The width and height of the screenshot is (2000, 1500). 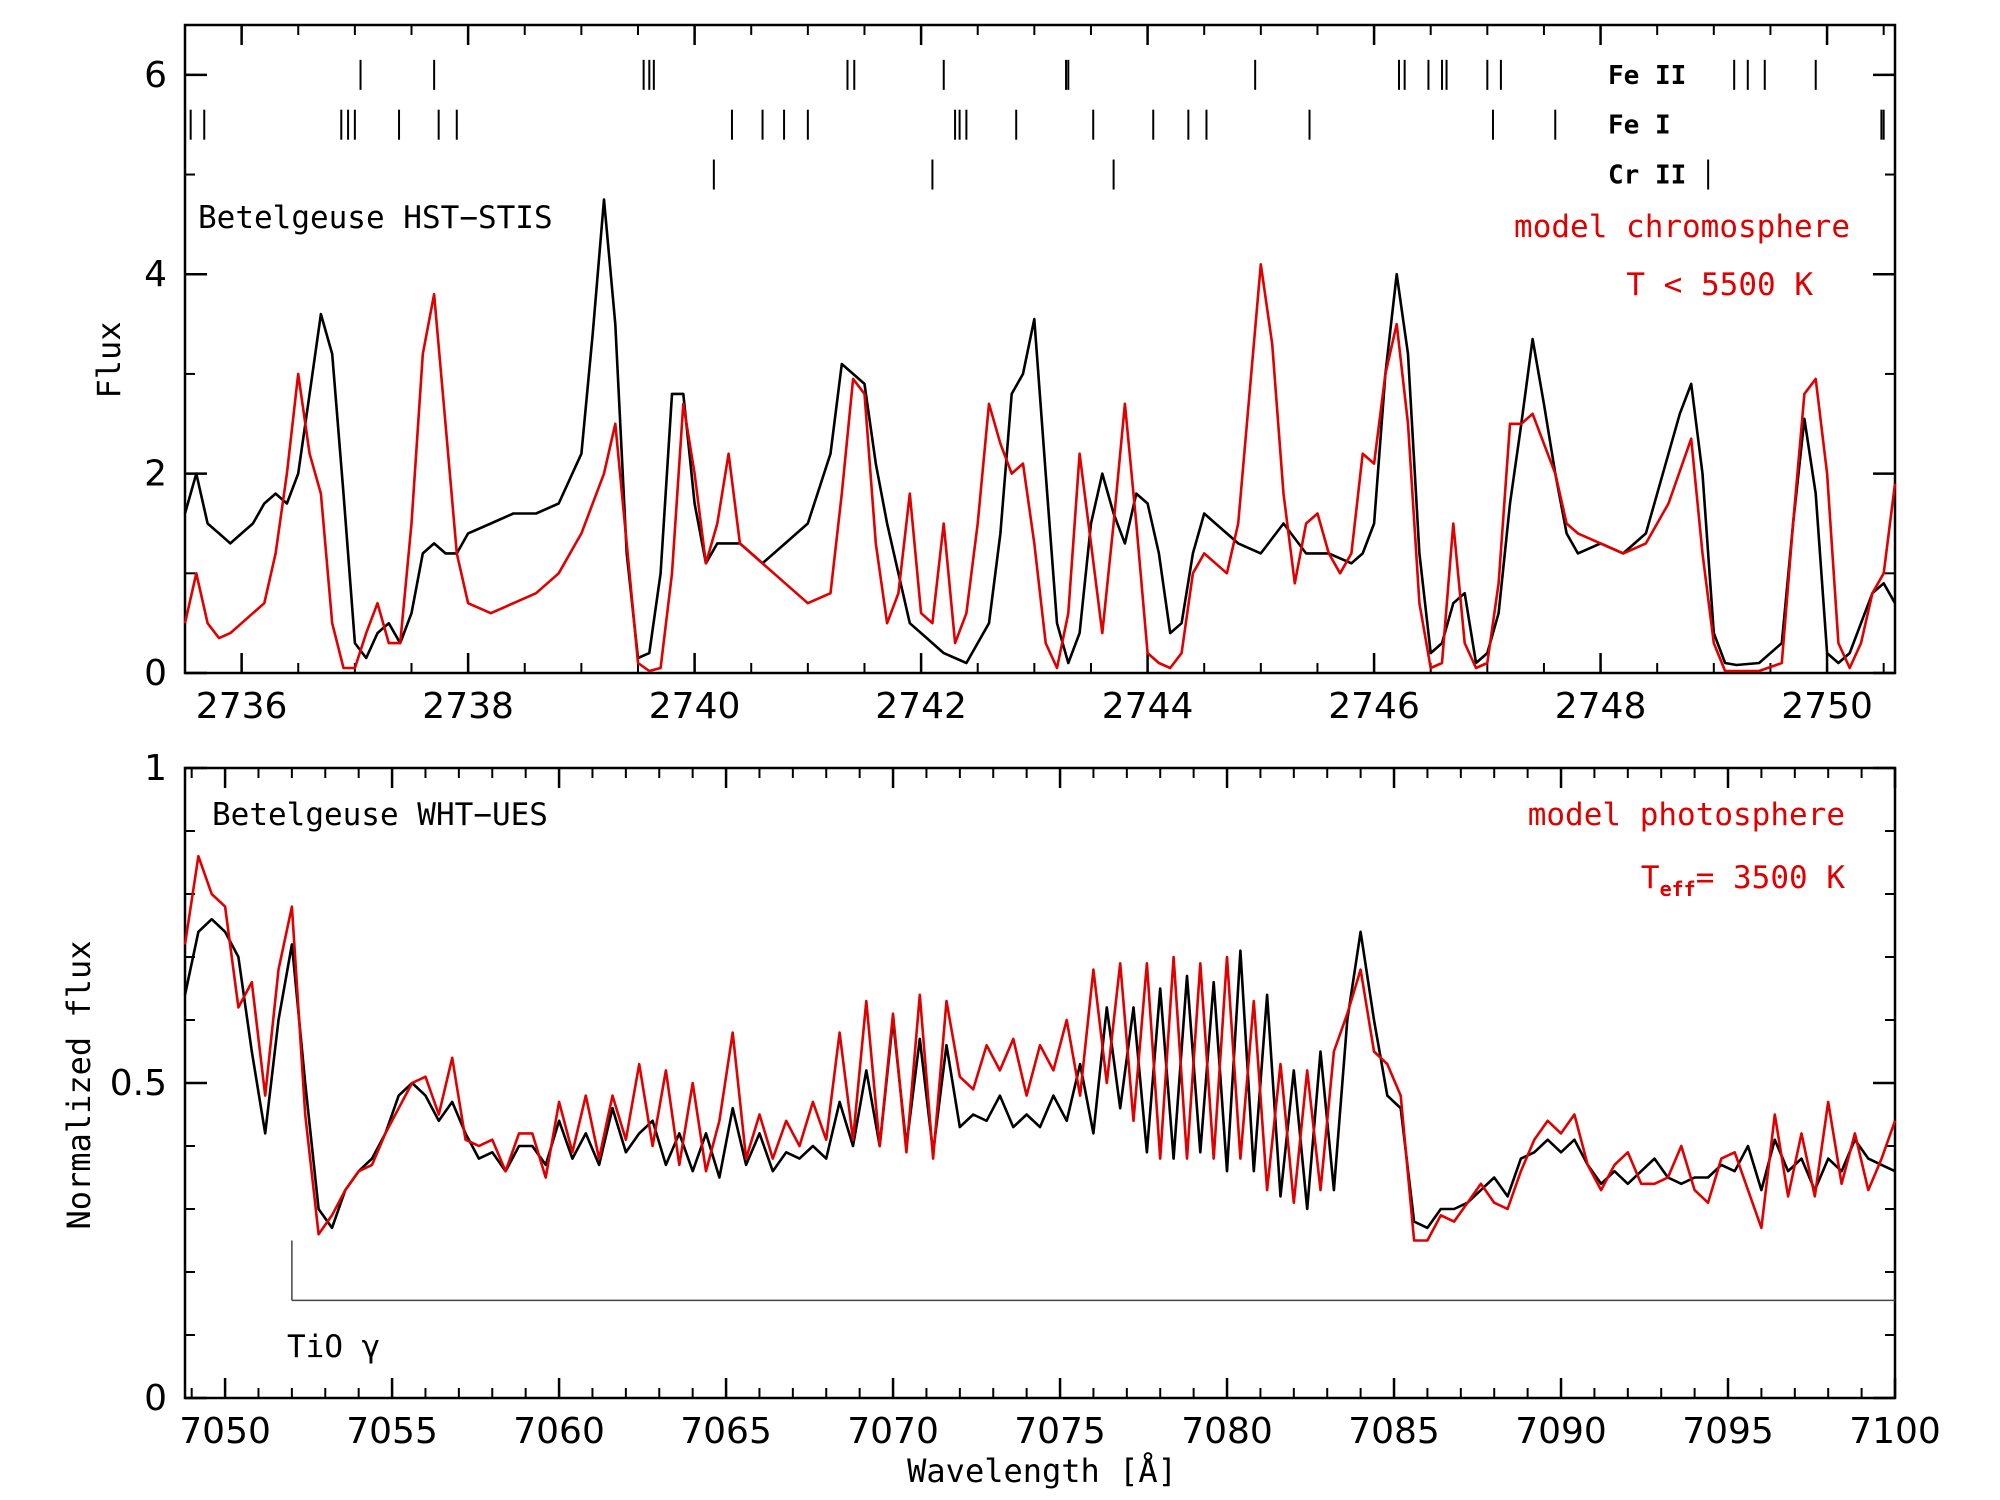 I want to click on bottom-y-tick-labels: 00.51, so click(x=138, y=1083).